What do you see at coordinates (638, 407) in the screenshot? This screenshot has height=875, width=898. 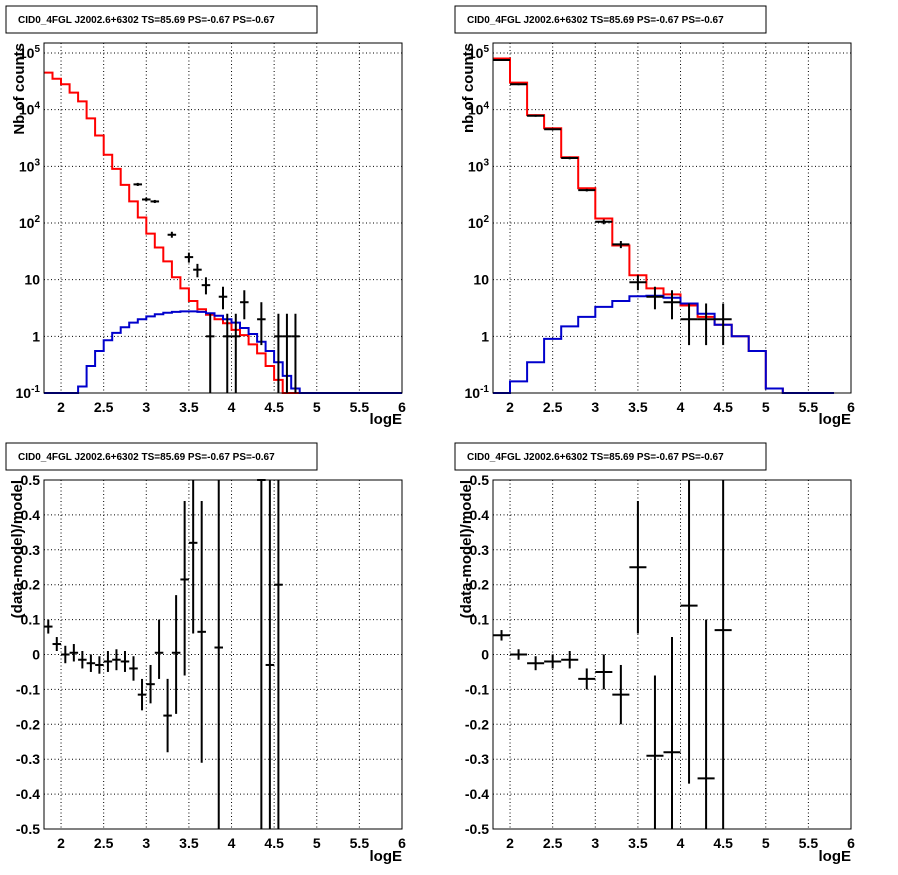 I see `x-tick-label: 3.5` at bounding box center [638, 407].